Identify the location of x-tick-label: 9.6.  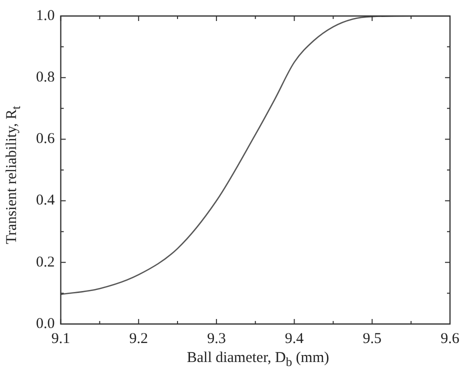
(450, 338).